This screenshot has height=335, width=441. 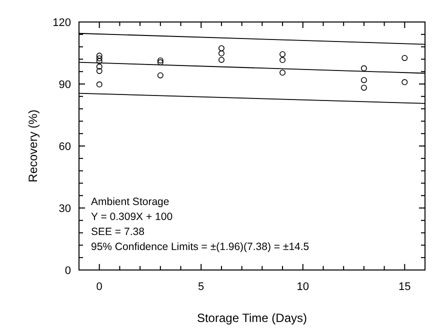 I want to click on annotation: 95% Confidence Limits = ±(1.96)(7.38) = ±14.5, so click(x=200, y=247).